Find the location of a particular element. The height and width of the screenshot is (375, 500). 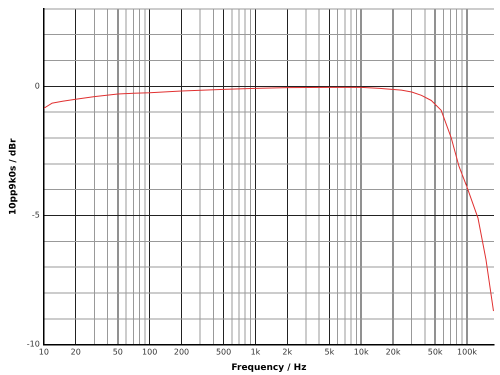

y-tick-label: -10 is located at coordinates (33, 344).